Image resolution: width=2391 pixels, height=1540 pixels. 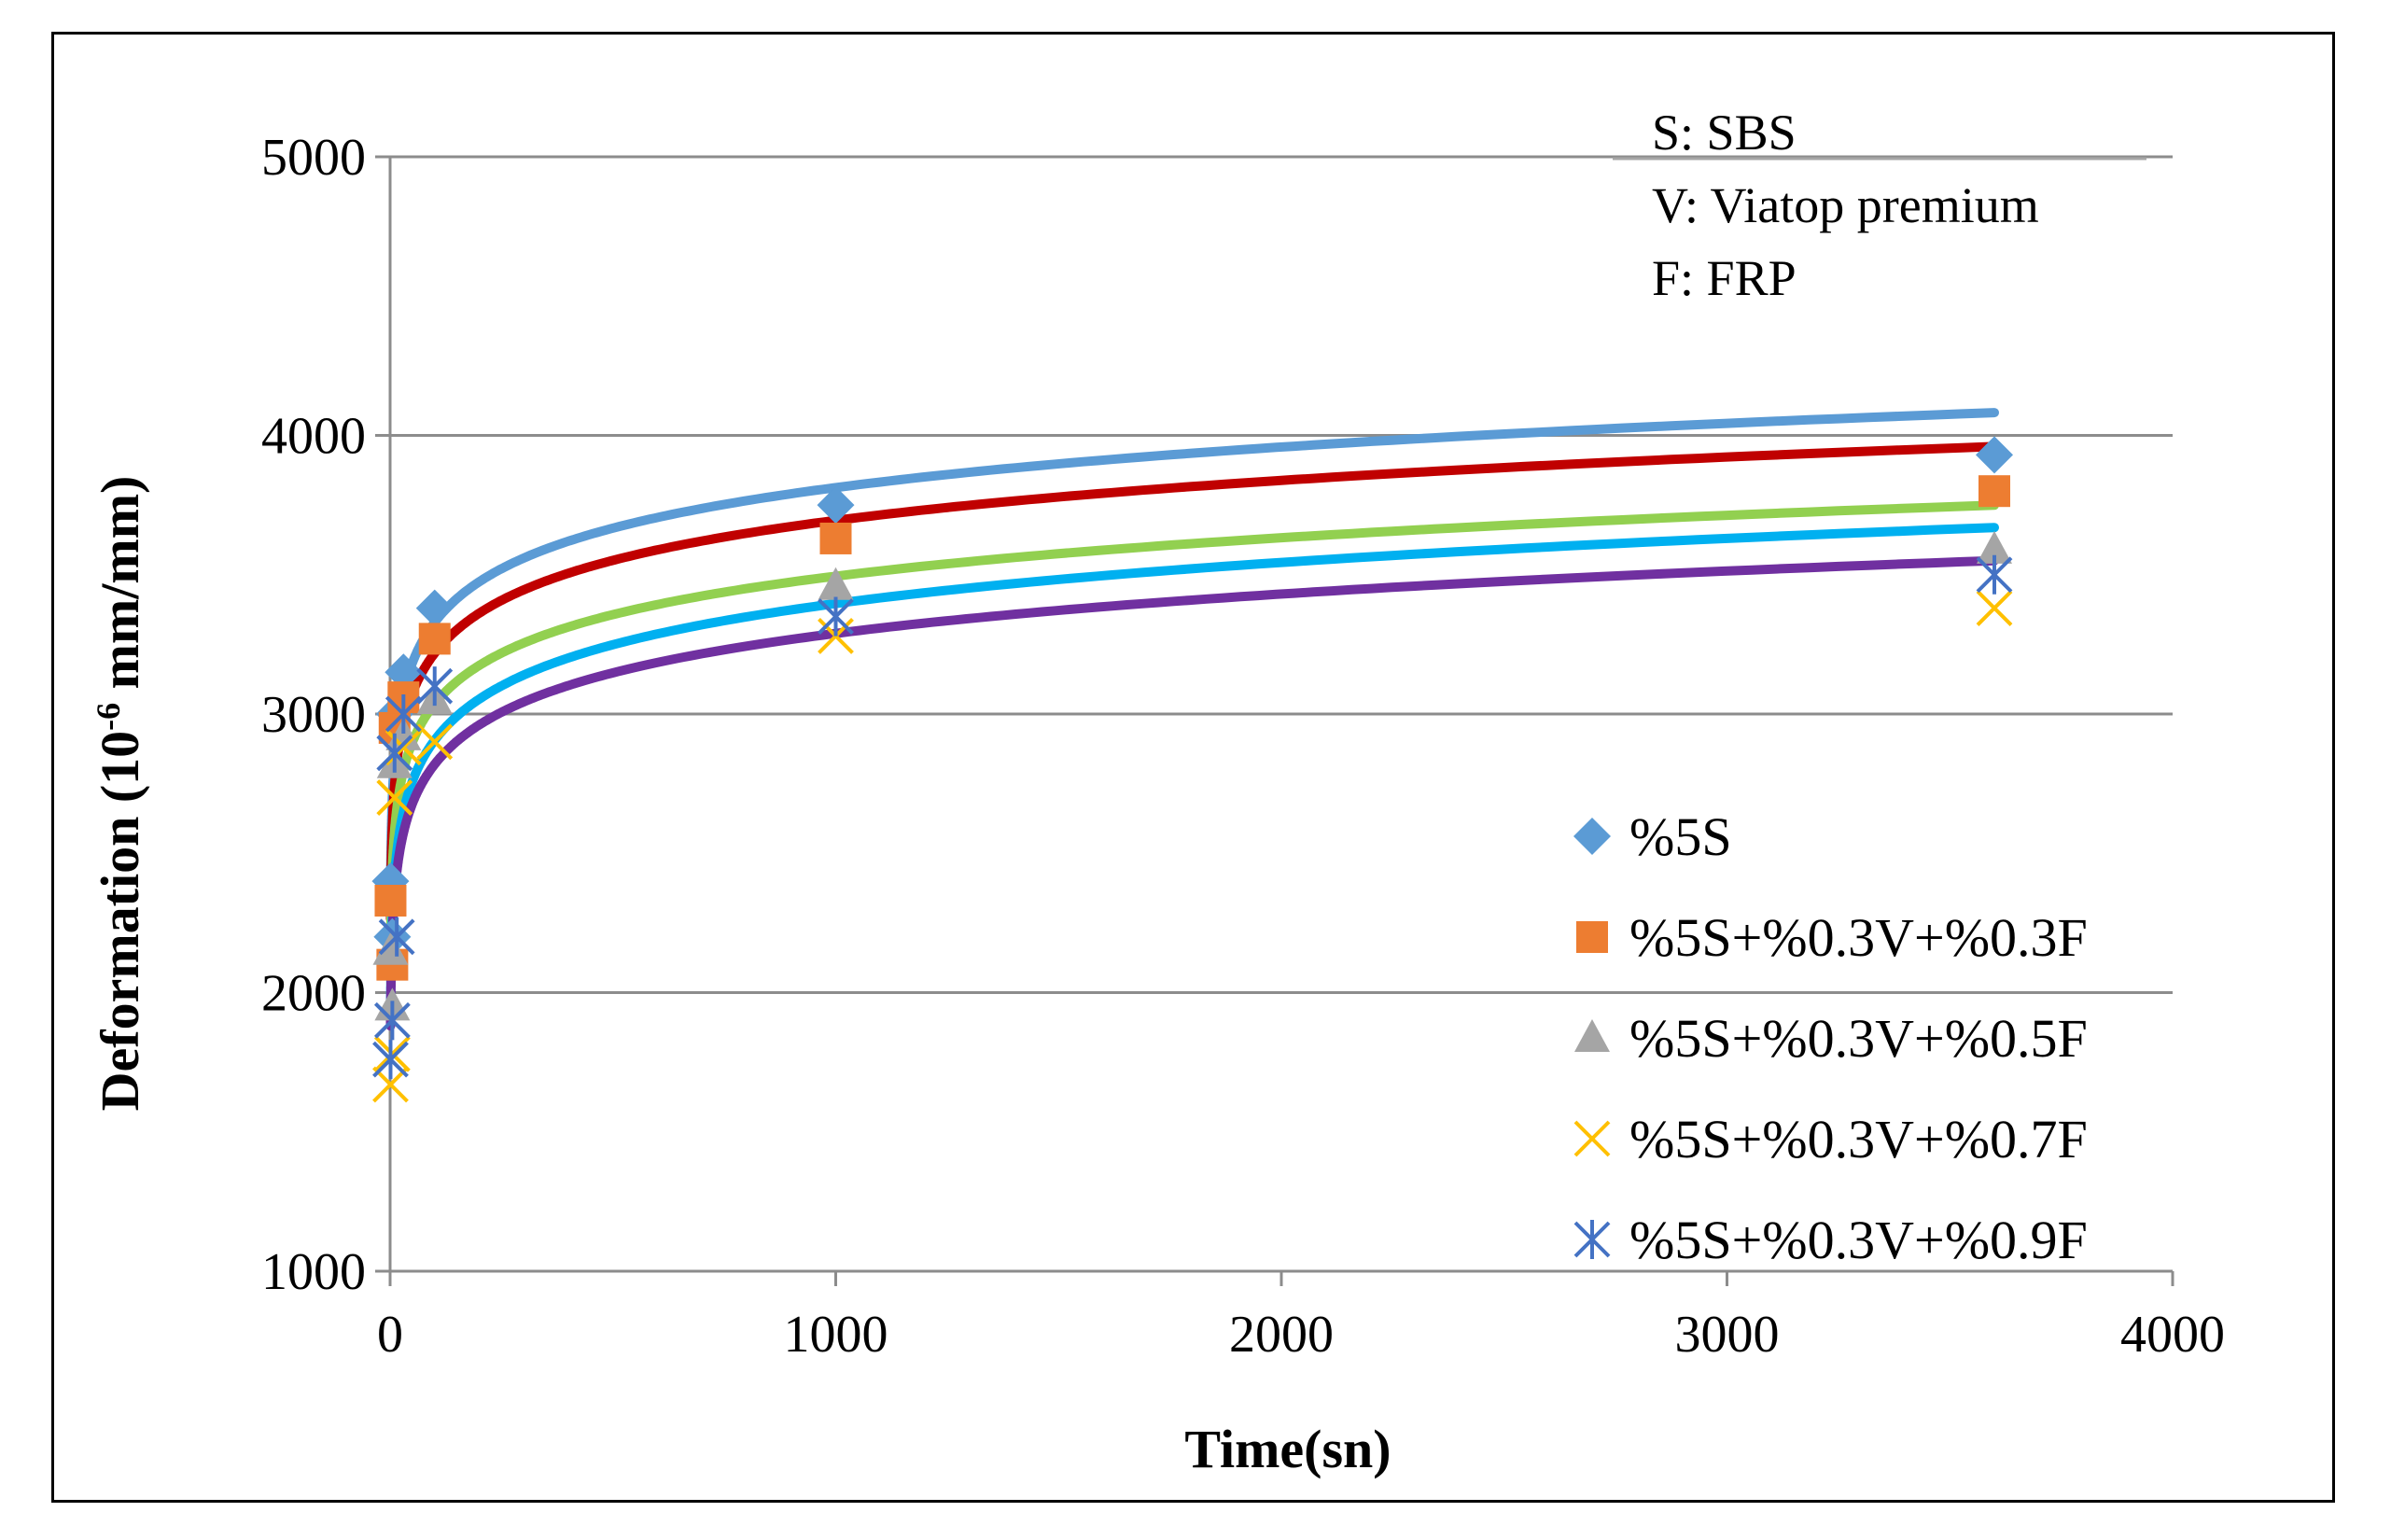 I want to click on x-tick-label-3: 3000, so click(x=1727, y=1335).